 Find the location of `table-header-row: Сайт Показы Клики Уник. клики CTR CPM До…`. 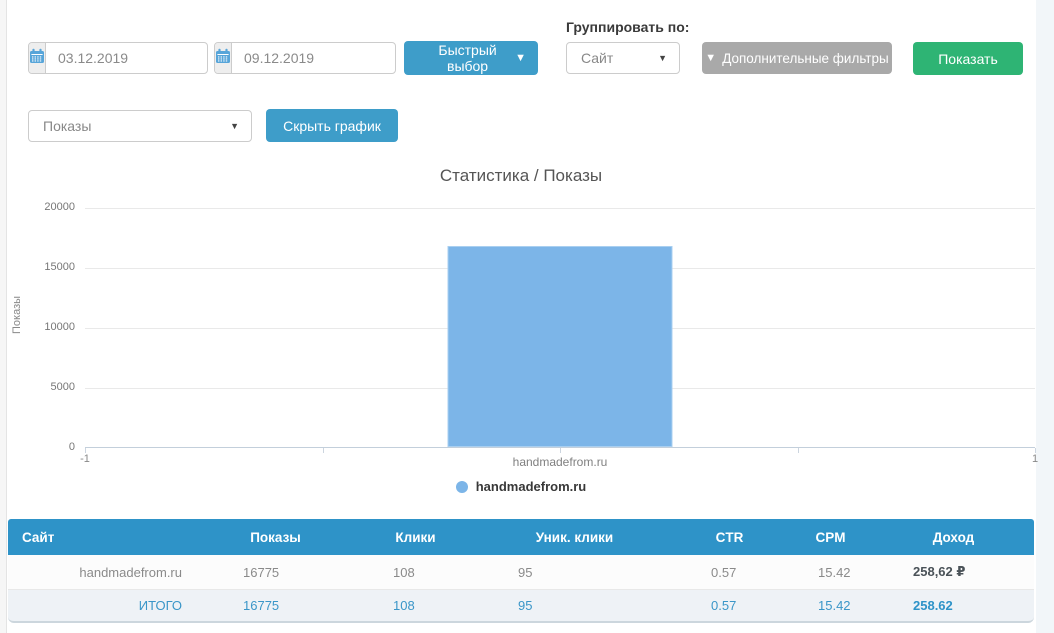

table-header-row: Сайт Показы Клики Уник. клики CTR CPM До… is located at coordinates (521, 537).